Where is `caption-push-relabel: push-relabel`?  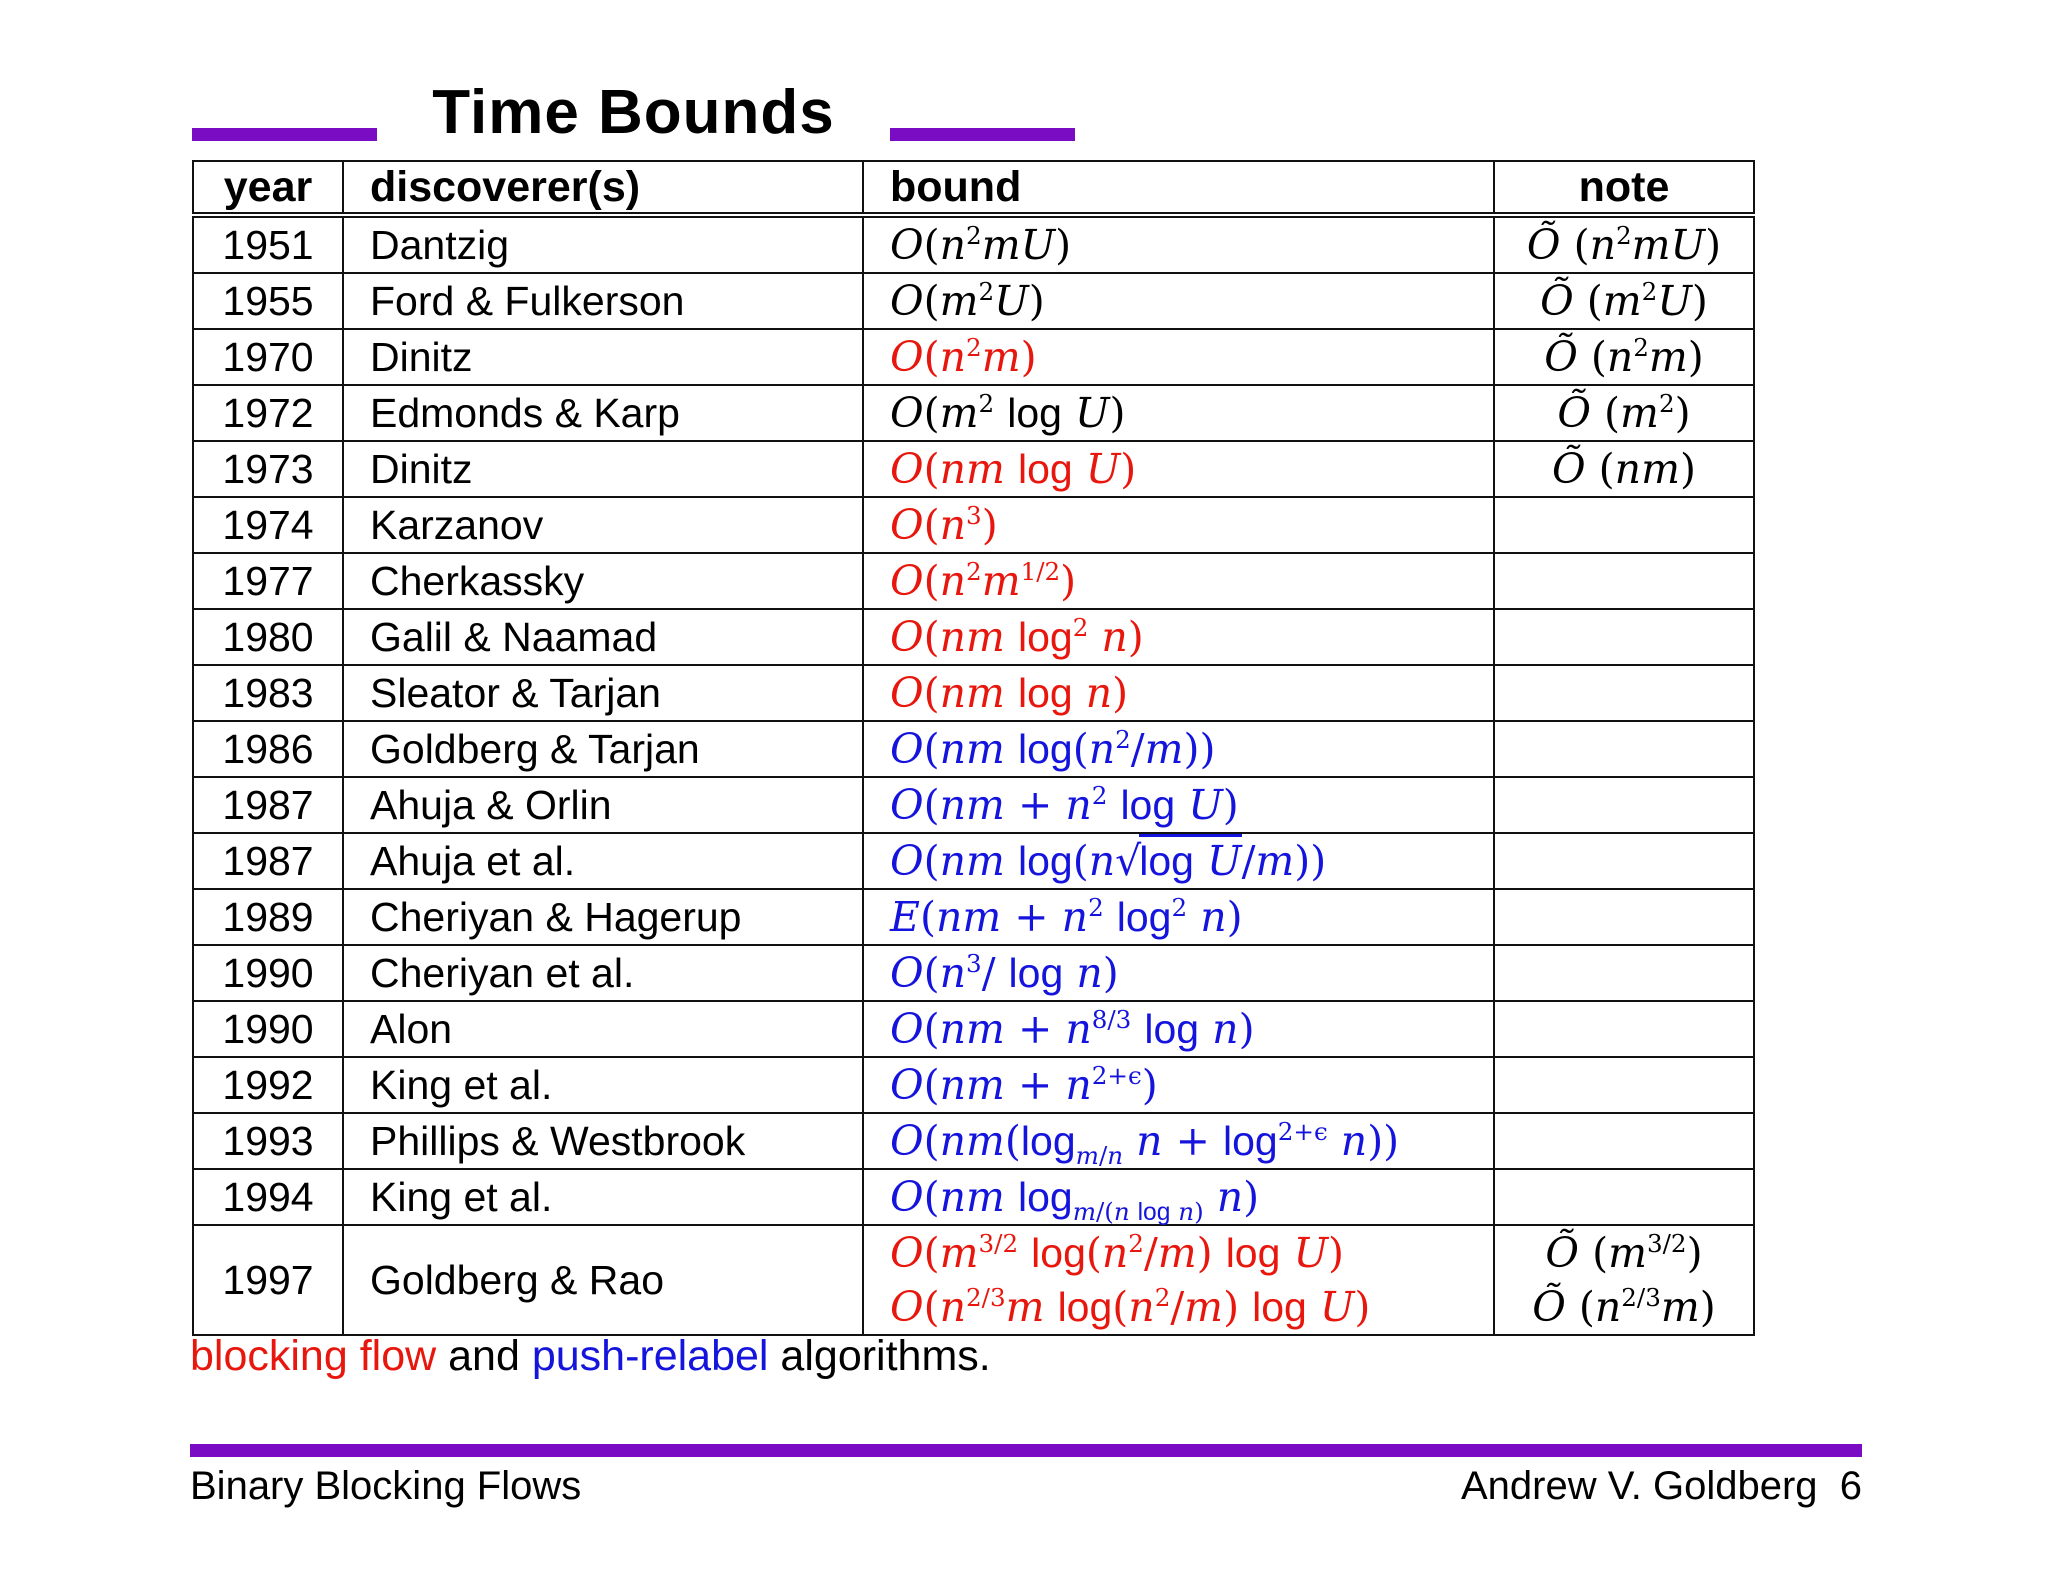
caption-push-relabel: push-relabel is located at coordinates (650, 1356).